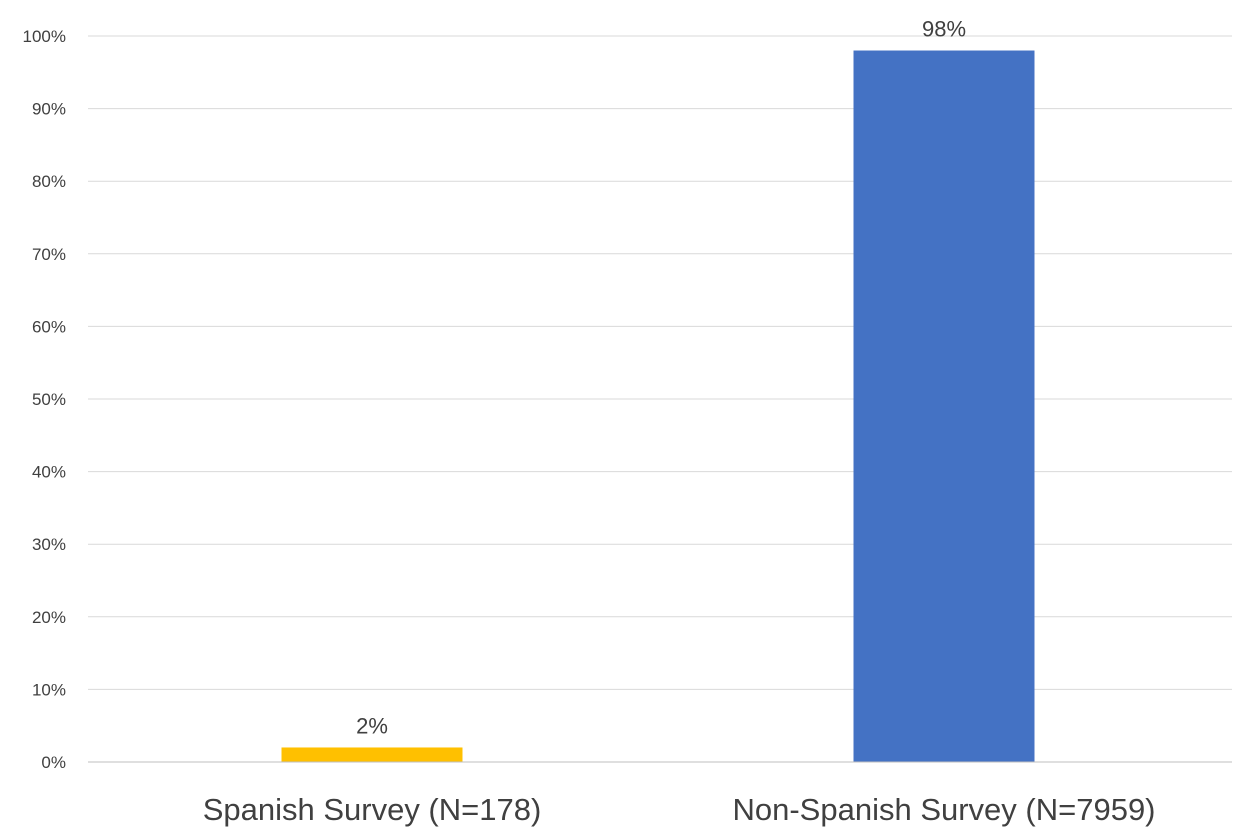 The width and height of the screenshot is (1235, 832). I want to click on y-tick-label: 50%, so click(49, 399).